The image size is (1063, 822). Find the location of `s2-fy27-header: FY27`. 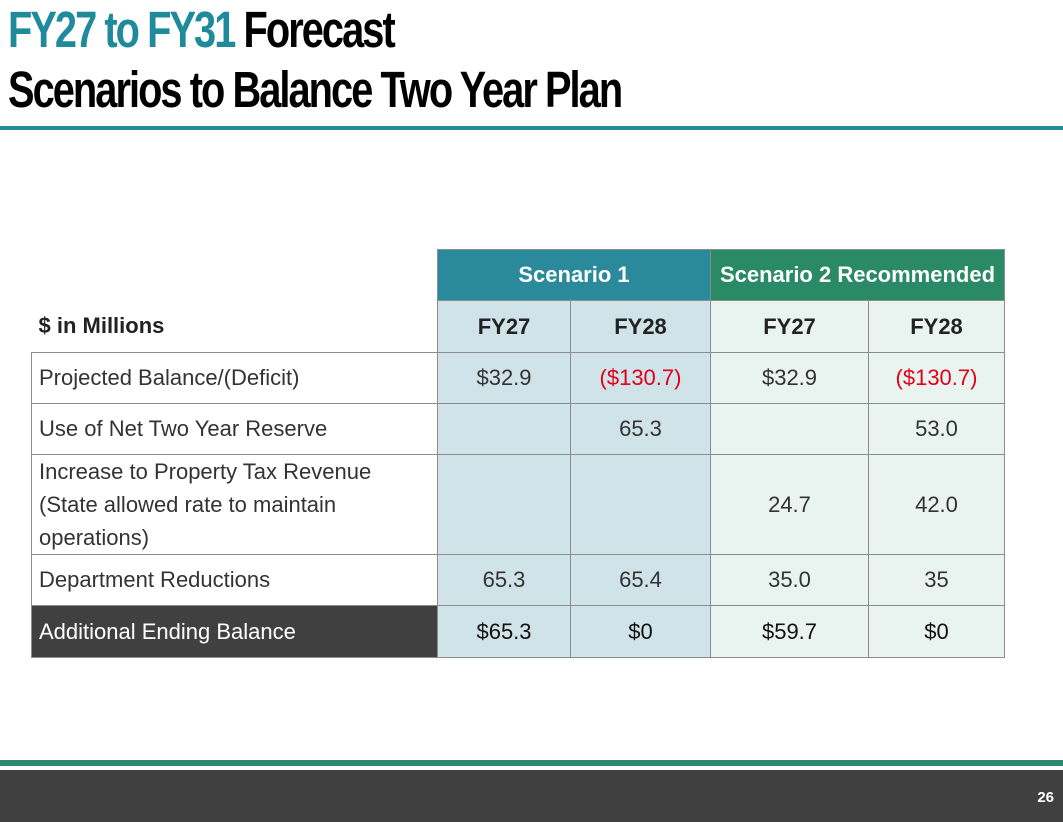

s2-fy27-header: FY27 is located at coordinates (789, 326).